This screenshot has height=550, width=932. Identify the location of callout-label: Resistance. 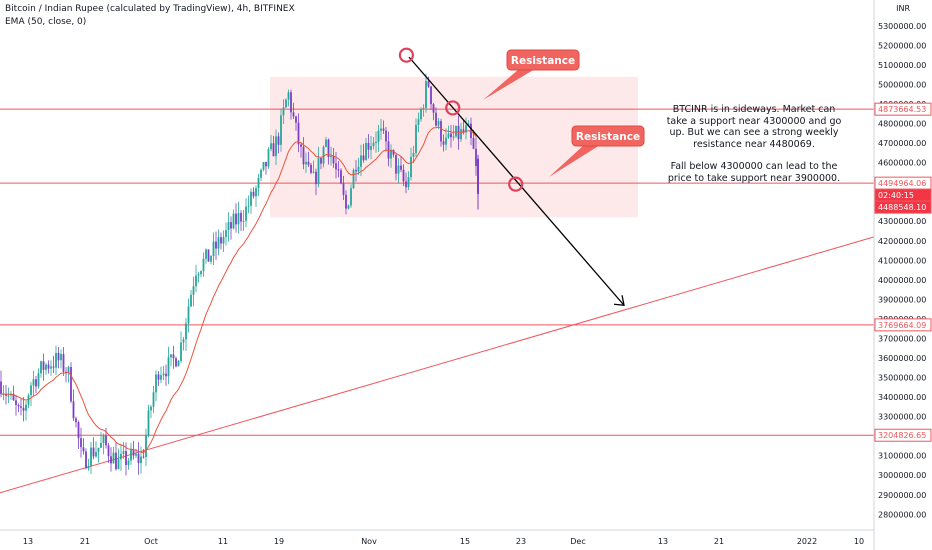
(543, 61).